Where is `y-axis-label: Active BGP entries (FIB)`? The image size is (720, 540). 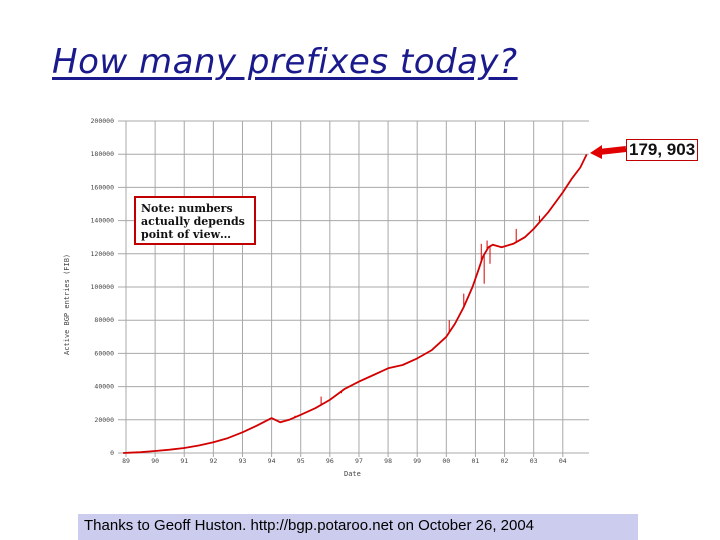 y-axis-label: Active BGP entries (FIB) is located at coordinates (67, 304).